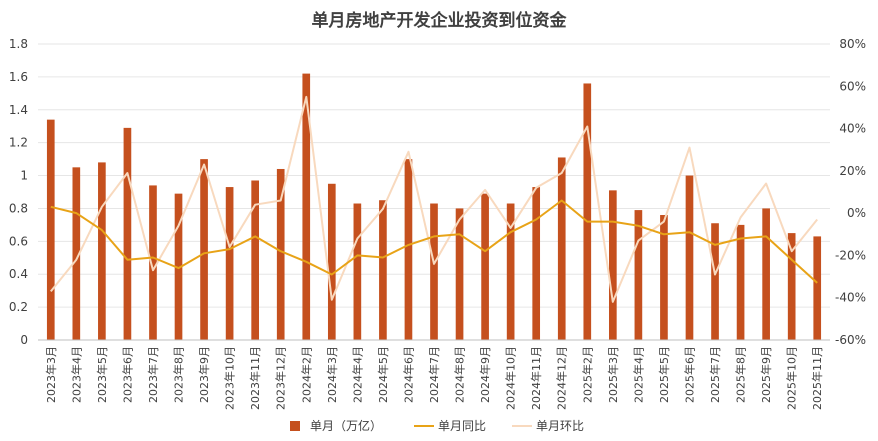 This screenshot has width=878, height=441. I want to click on x-tick-label: 2024年10月, so click(511, 378).